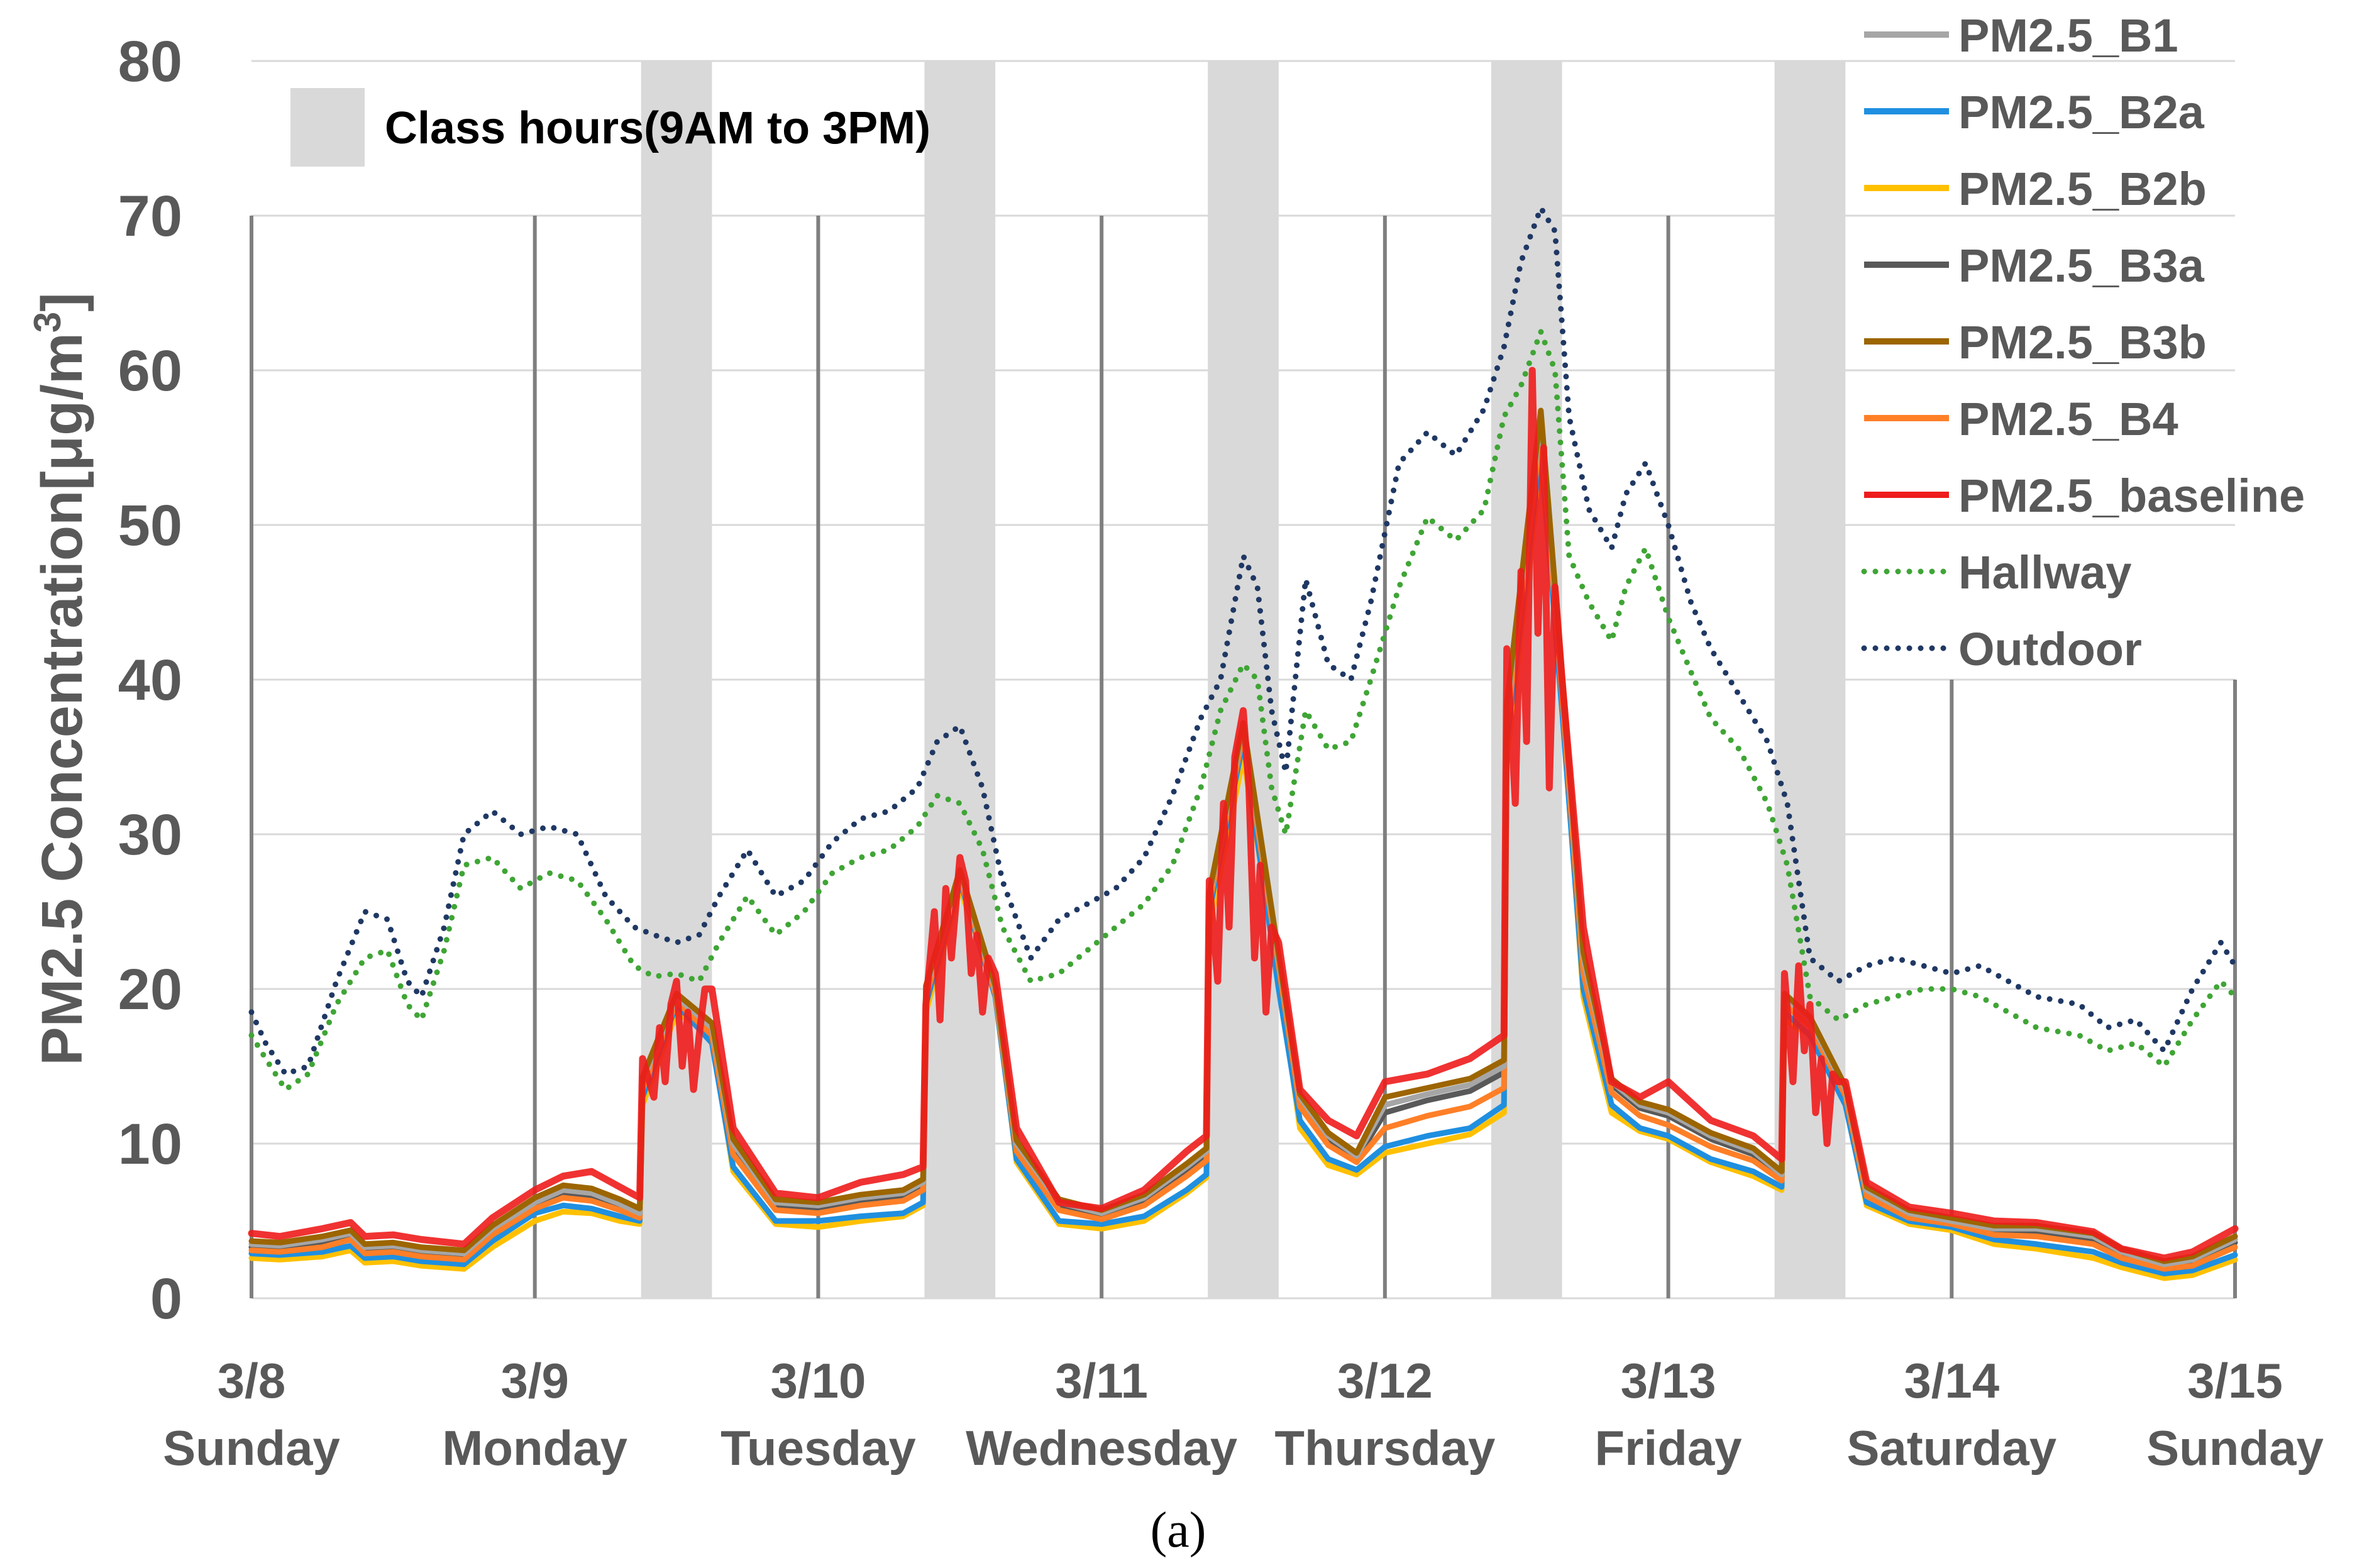 This screenshot has height=1568, width=2357. What do you see at coordinates (150, 1144) in the screenshot?
I see `y-tick-label-10: 10` at bounding box center [150, 1144].